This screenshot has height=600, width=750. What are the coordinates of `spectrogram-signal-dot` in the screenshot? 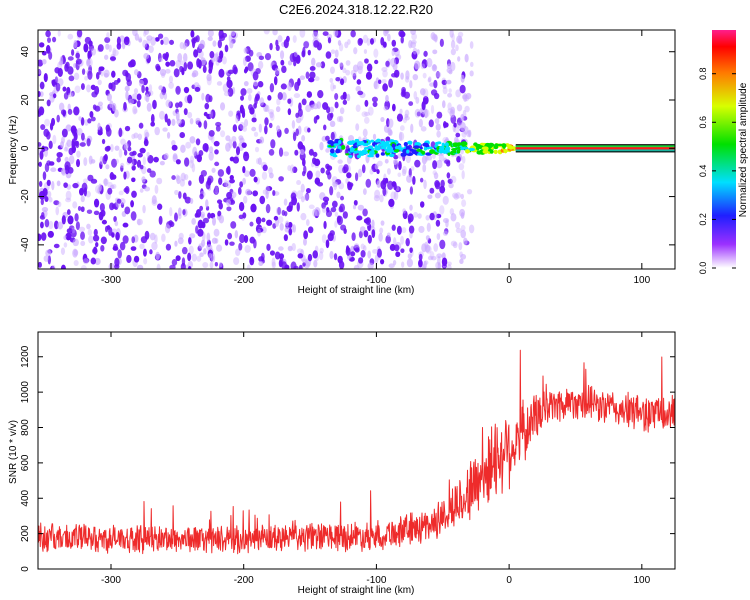 It's located at (350, 156).